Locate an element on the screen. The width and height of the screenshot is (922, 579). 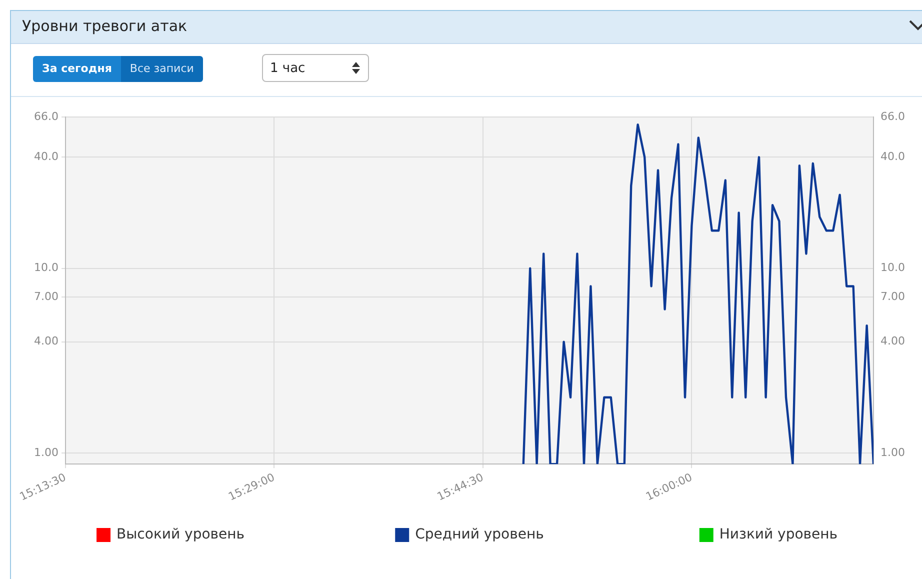
legend-label: Низкий уровень is located at coordinates (778, 534).